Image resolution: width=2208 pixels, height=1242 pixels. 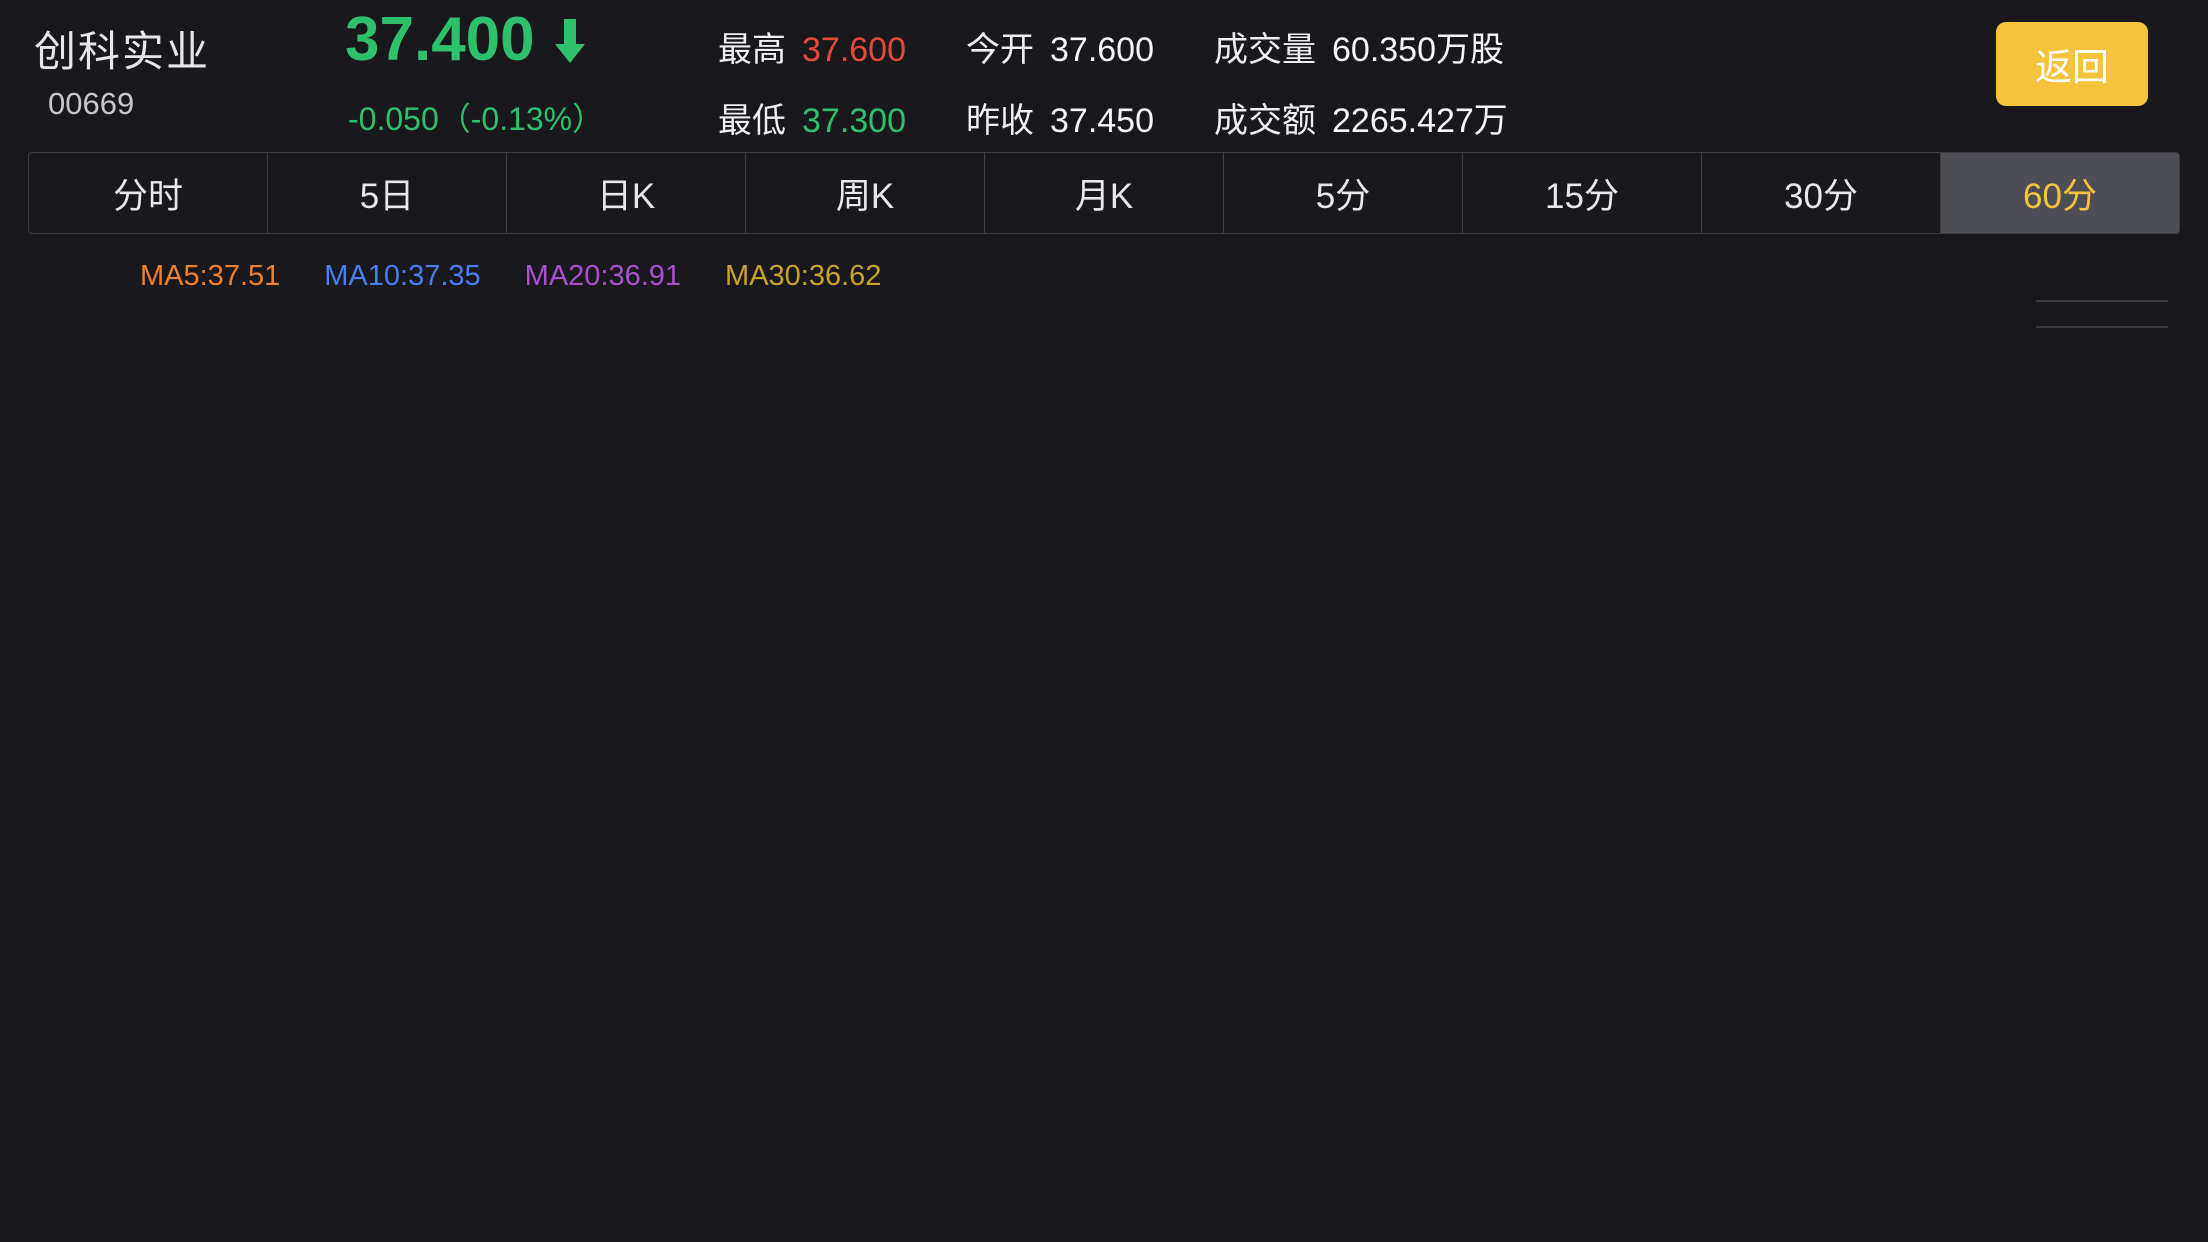 I want to click on stat-turnover-label: 成交额, so click(x=1265, y=121).